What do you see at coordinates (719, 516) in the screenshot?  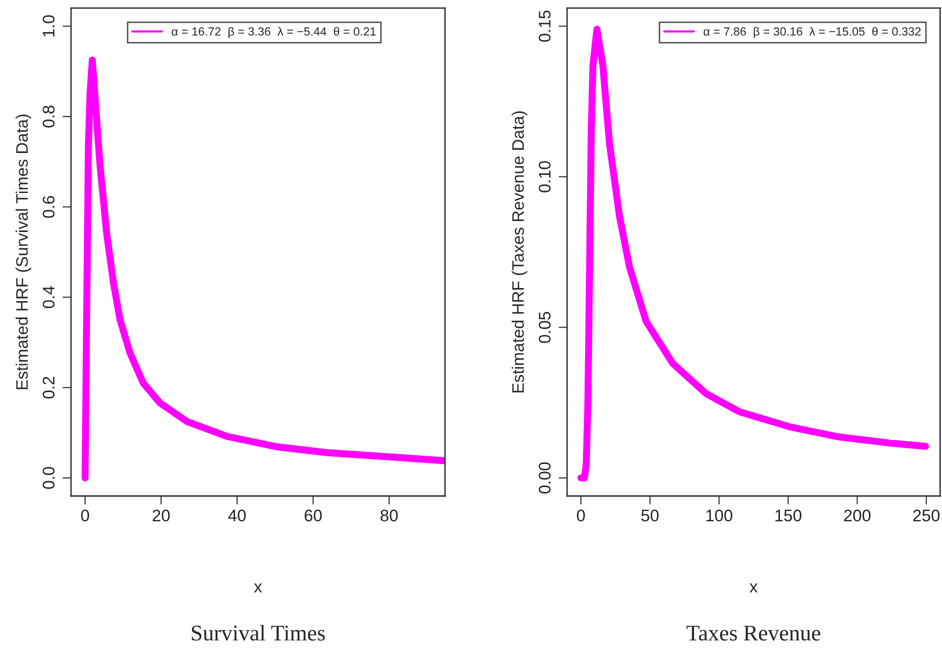 I see `x-tick-label: 100` at bounding box center [719, 516].